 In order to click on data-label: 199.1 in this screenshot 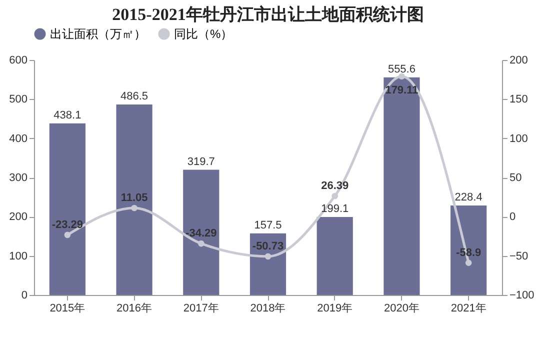, I will do `click(335, 209)`.